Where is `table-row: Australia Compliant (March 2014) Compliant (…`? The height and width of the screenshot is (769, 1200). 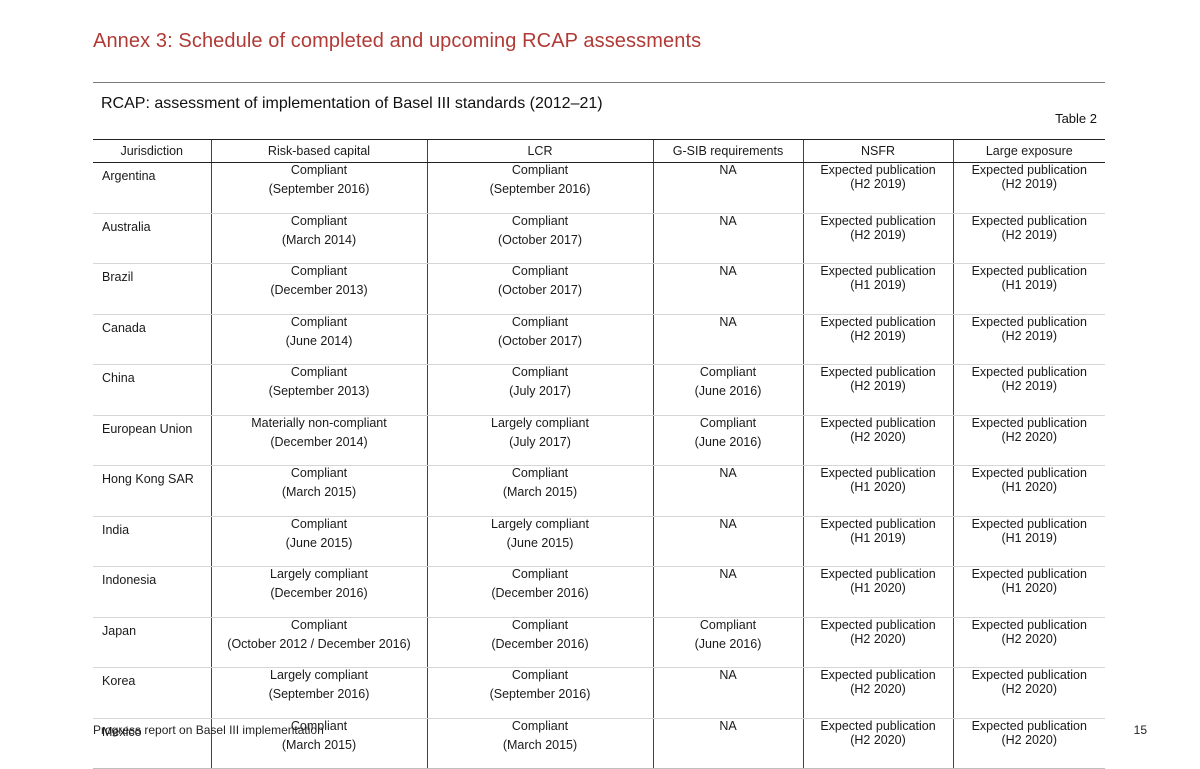 table-row: Australia Compliant (March 2014) Compliant (… is located at coordinates (599, 238).